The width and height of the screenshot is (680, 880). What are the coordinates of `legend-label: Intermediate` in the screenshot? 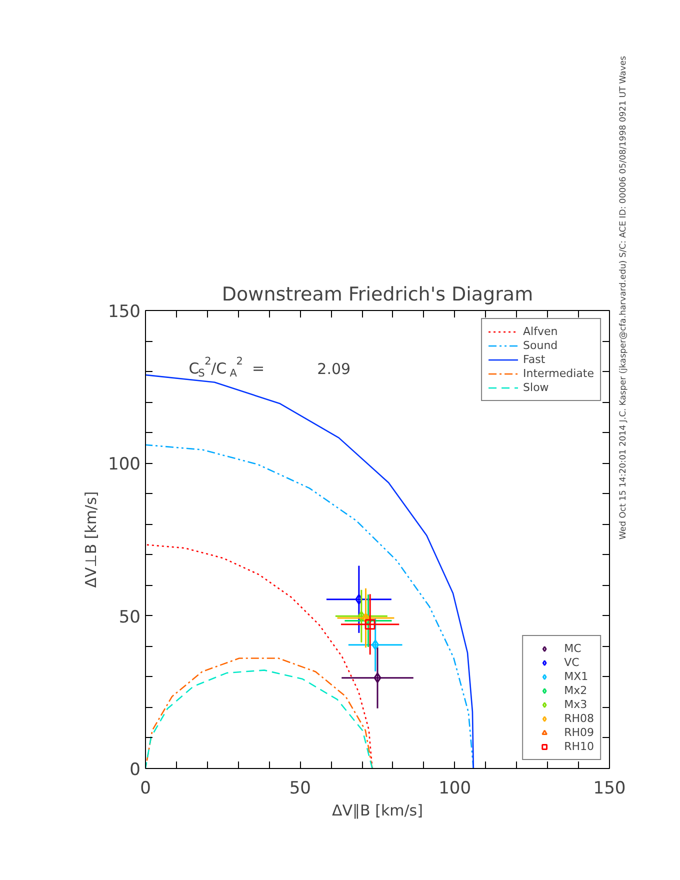 It's located at (558, 373).